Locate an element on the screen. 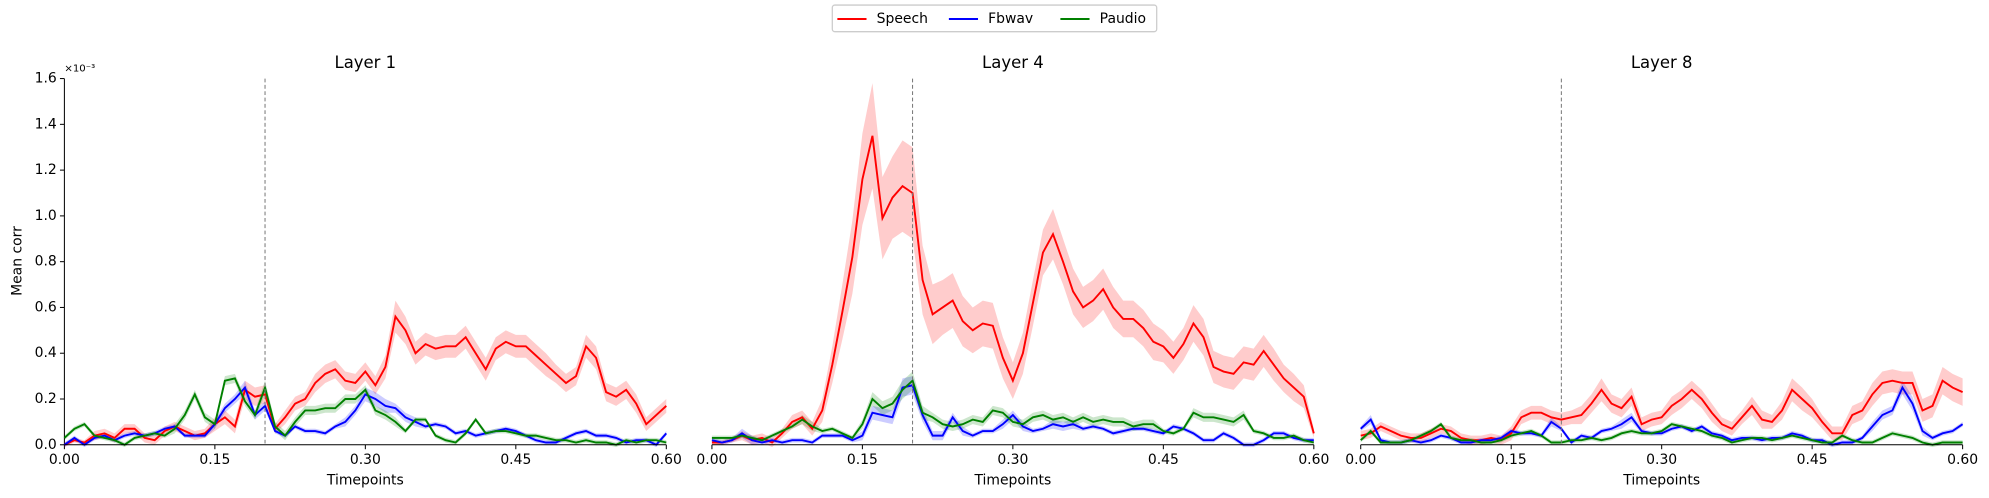 This screenshot has height=498, width=1989. panel-title: Layer 8 is located at coordinates (1662, 62).